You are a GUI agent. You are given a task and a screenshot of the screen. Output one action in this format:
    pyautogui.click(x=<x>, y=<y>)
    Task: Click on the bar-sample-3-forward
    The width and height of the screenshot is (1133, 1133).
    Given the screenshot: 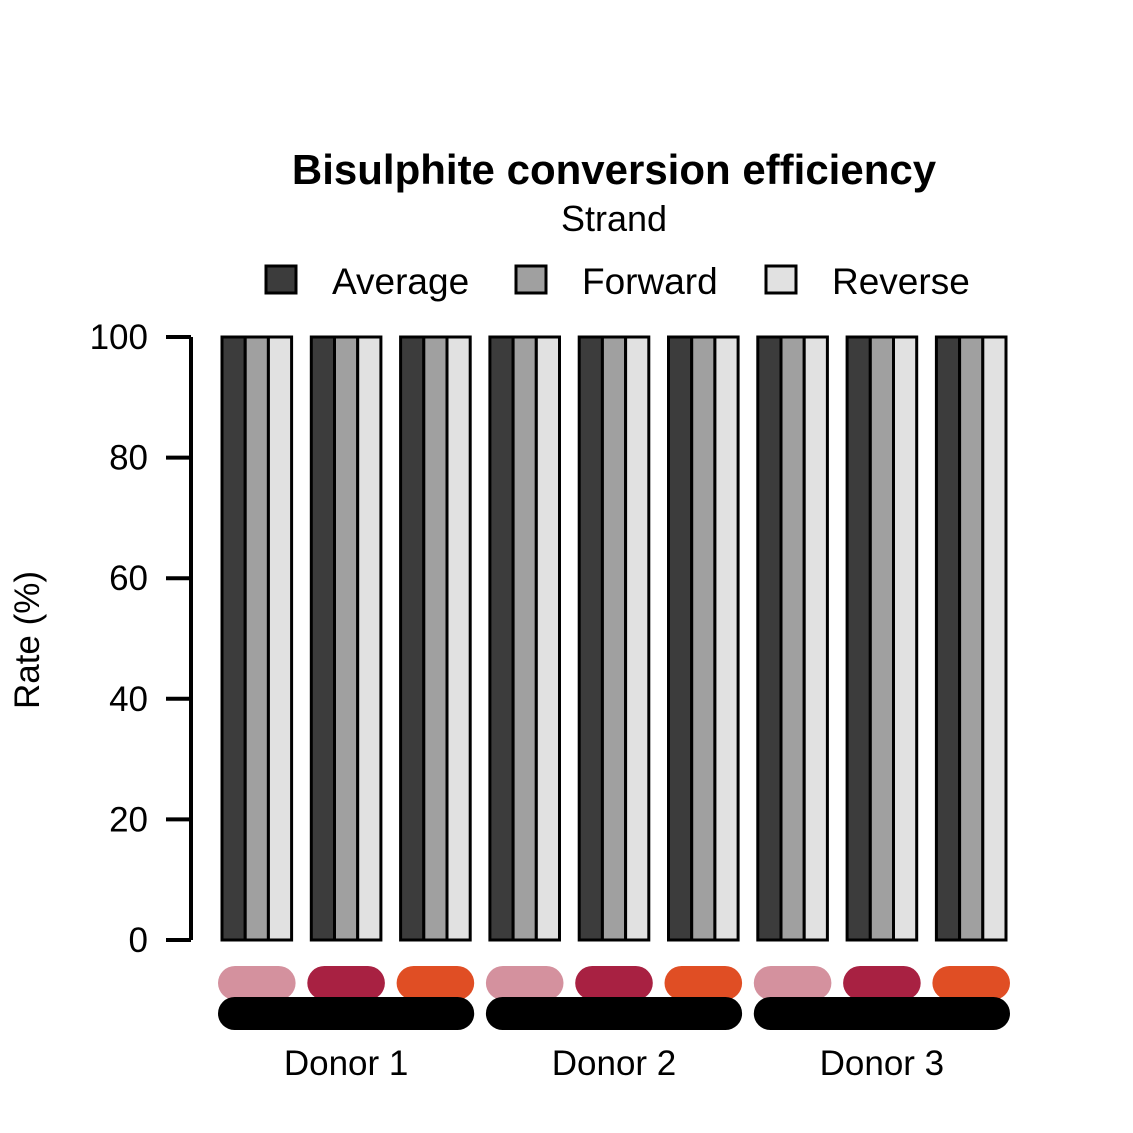 What is the action you would take?
    pyautogui.click(x=435, y=638)
    